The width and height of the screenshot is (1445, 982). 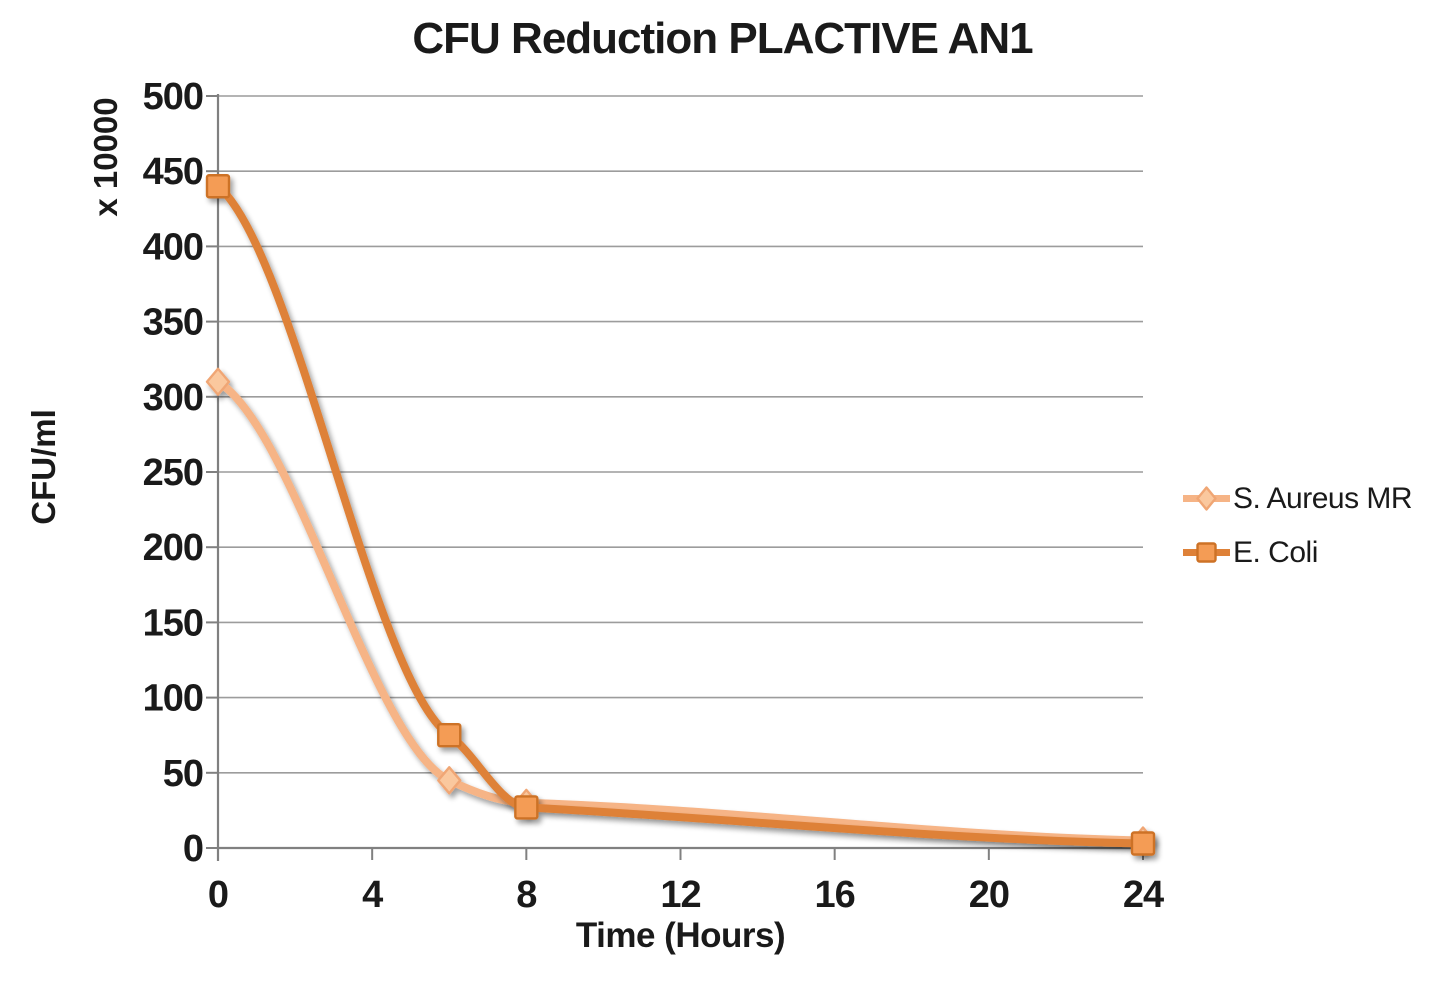 What do you see at coordinates (1323, 498) in the screenshot?
I see `legend-label: S. Aureus MR` at bounding box center [1323, 498].